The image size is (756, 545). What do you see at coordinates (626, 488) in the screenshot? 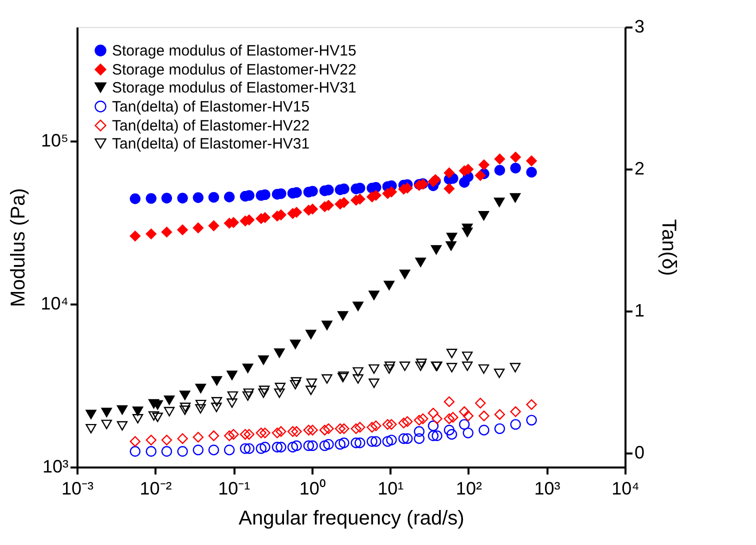
I see `x-tick-label: 10⁴` at bounding box center [626, 488].